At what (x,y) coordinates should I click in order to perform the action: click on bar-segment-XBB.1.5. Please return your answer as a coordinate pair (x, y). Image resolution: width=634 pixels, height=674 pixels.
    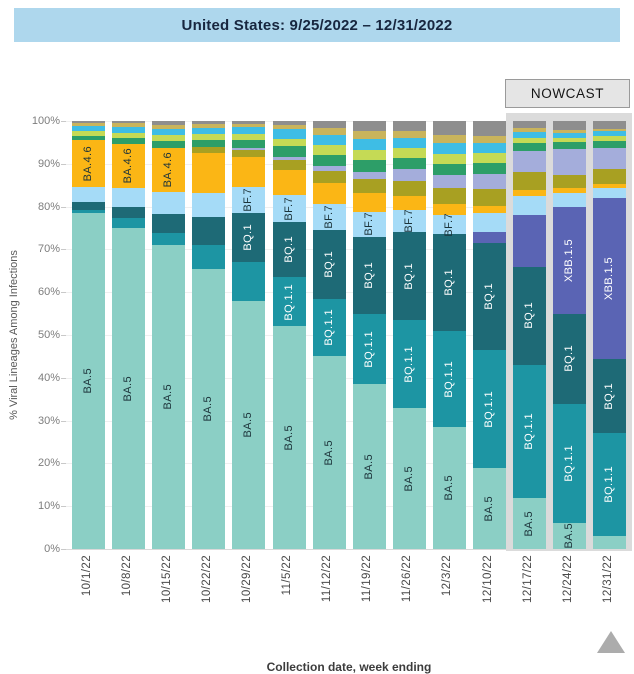
    Looking at the image, I should click on (530, 241).